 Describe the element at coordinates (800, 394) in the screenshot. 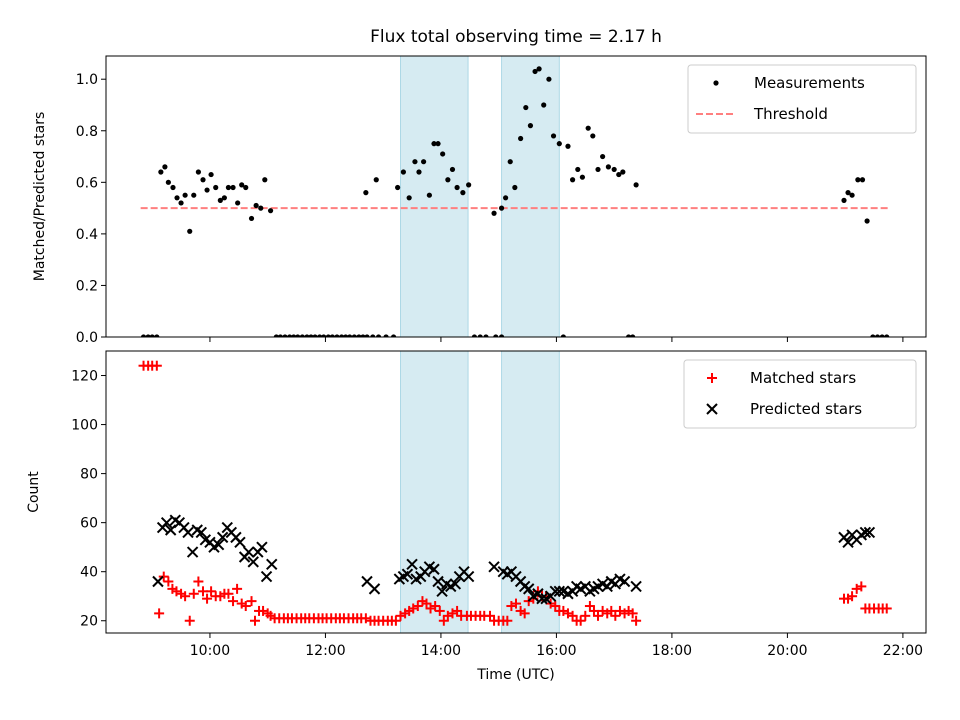

I see `legend-box` at that location.